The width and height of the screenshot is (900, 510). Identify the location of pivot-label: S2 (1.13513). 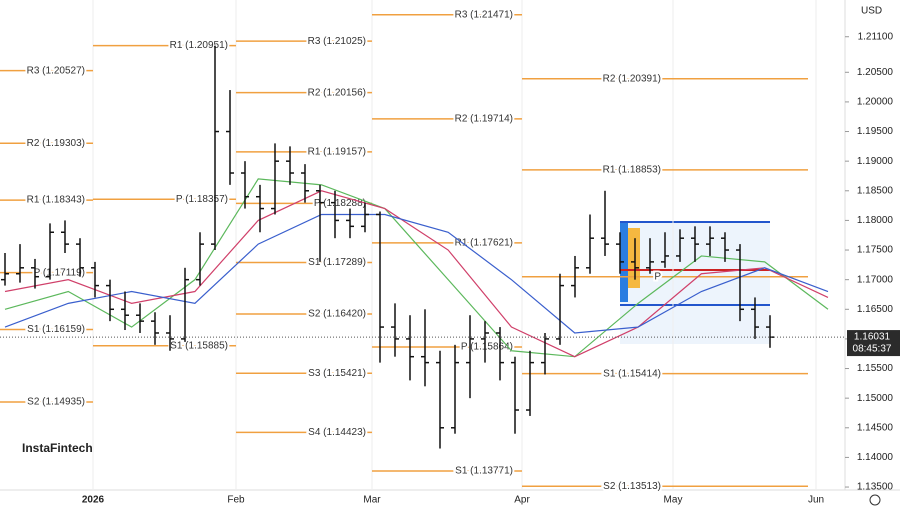
(632, 486).